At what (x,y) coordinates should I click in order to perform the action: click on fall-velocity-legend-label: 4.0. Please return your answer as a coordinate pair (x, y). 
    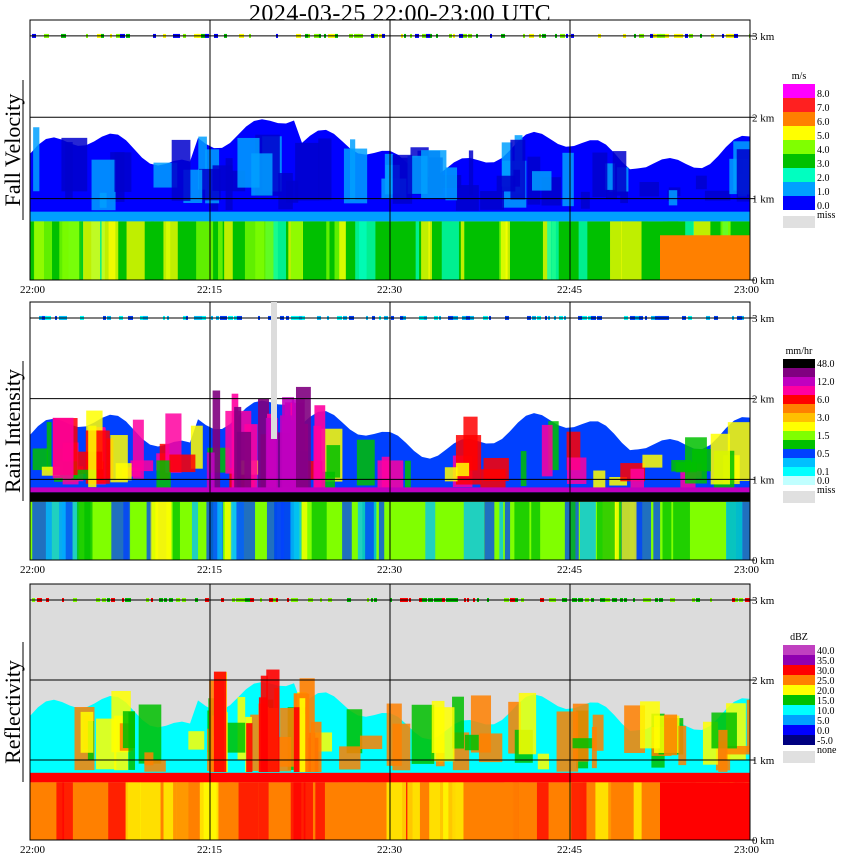
    Looking at the image, I should click on (823, 150).